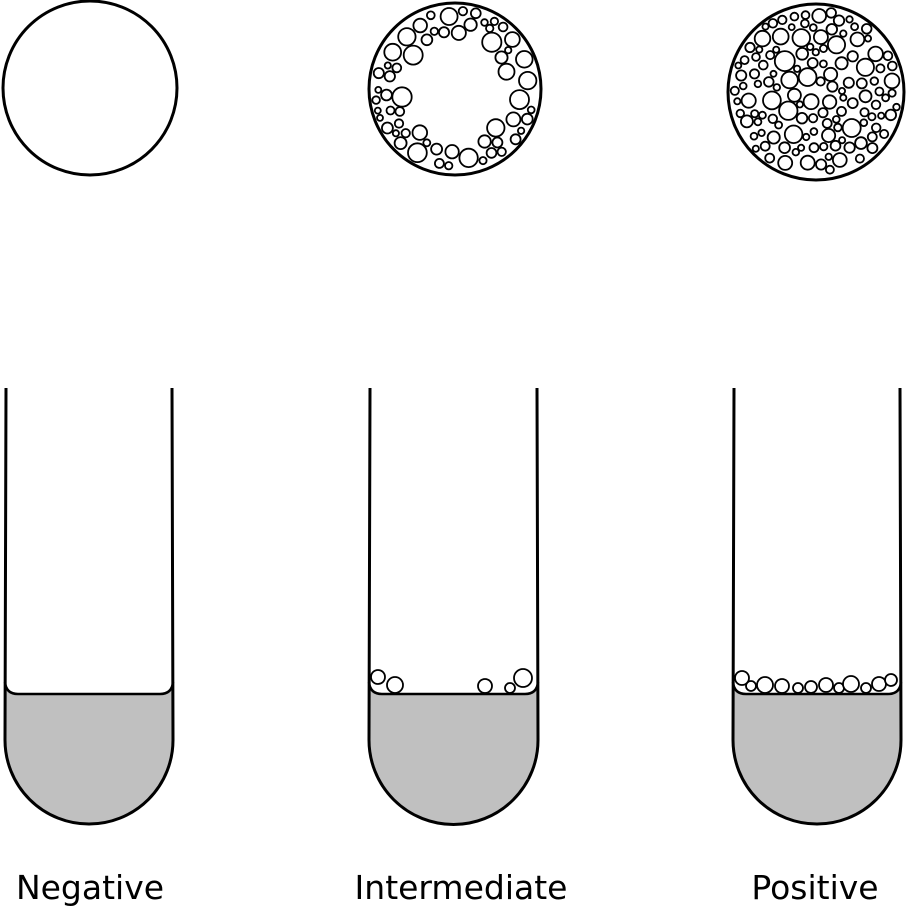  I want to click on meniscus-positive, so click(817, 688).